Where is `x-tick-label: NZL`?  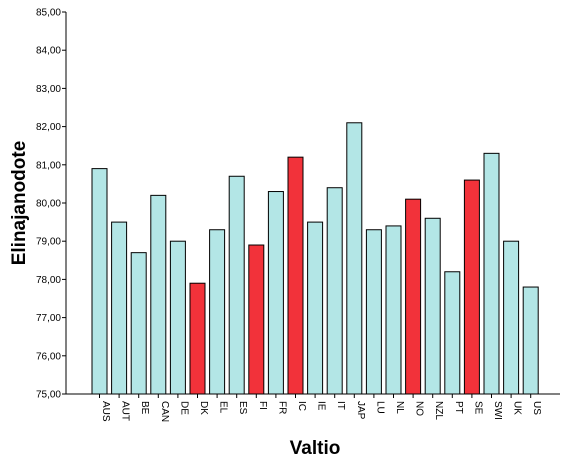 x-tick-label: NZL is located at coordinates (438, 410).